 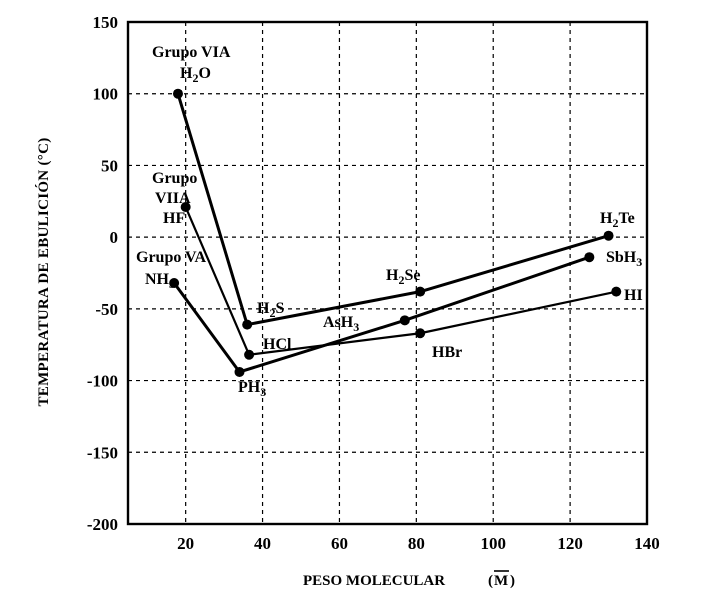 I want to click on data-point-h2o, so click(x=177, y=93).